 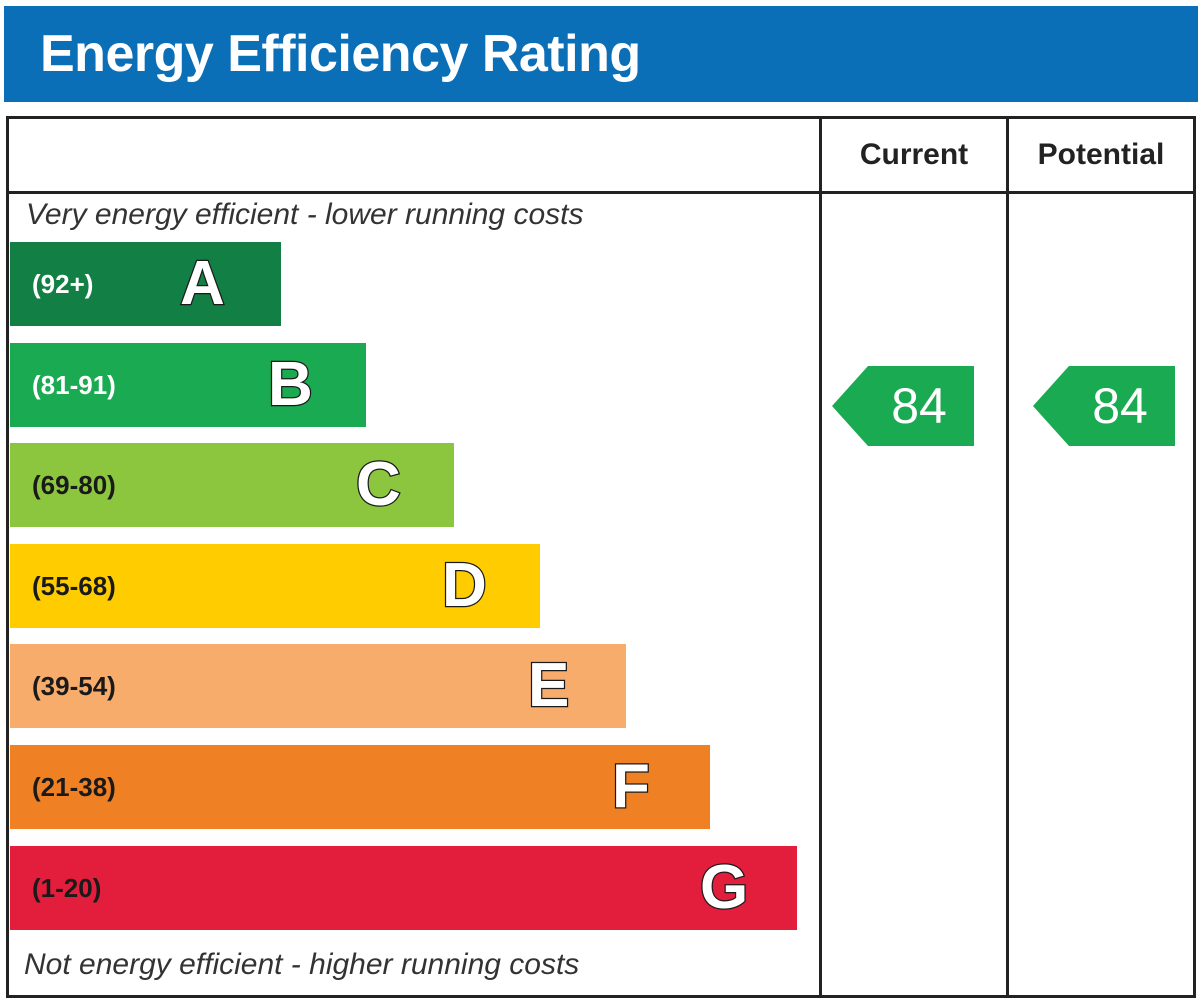 I want to click on band-letter: D, so click(x=464, y=586).